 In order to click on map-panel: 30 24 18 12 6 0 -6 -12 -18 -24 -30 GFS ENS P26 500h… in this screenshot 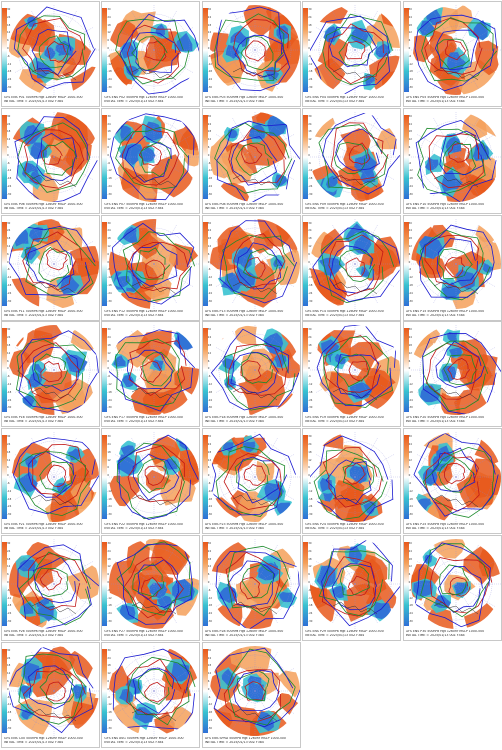, I will do `click(50, 588)`.